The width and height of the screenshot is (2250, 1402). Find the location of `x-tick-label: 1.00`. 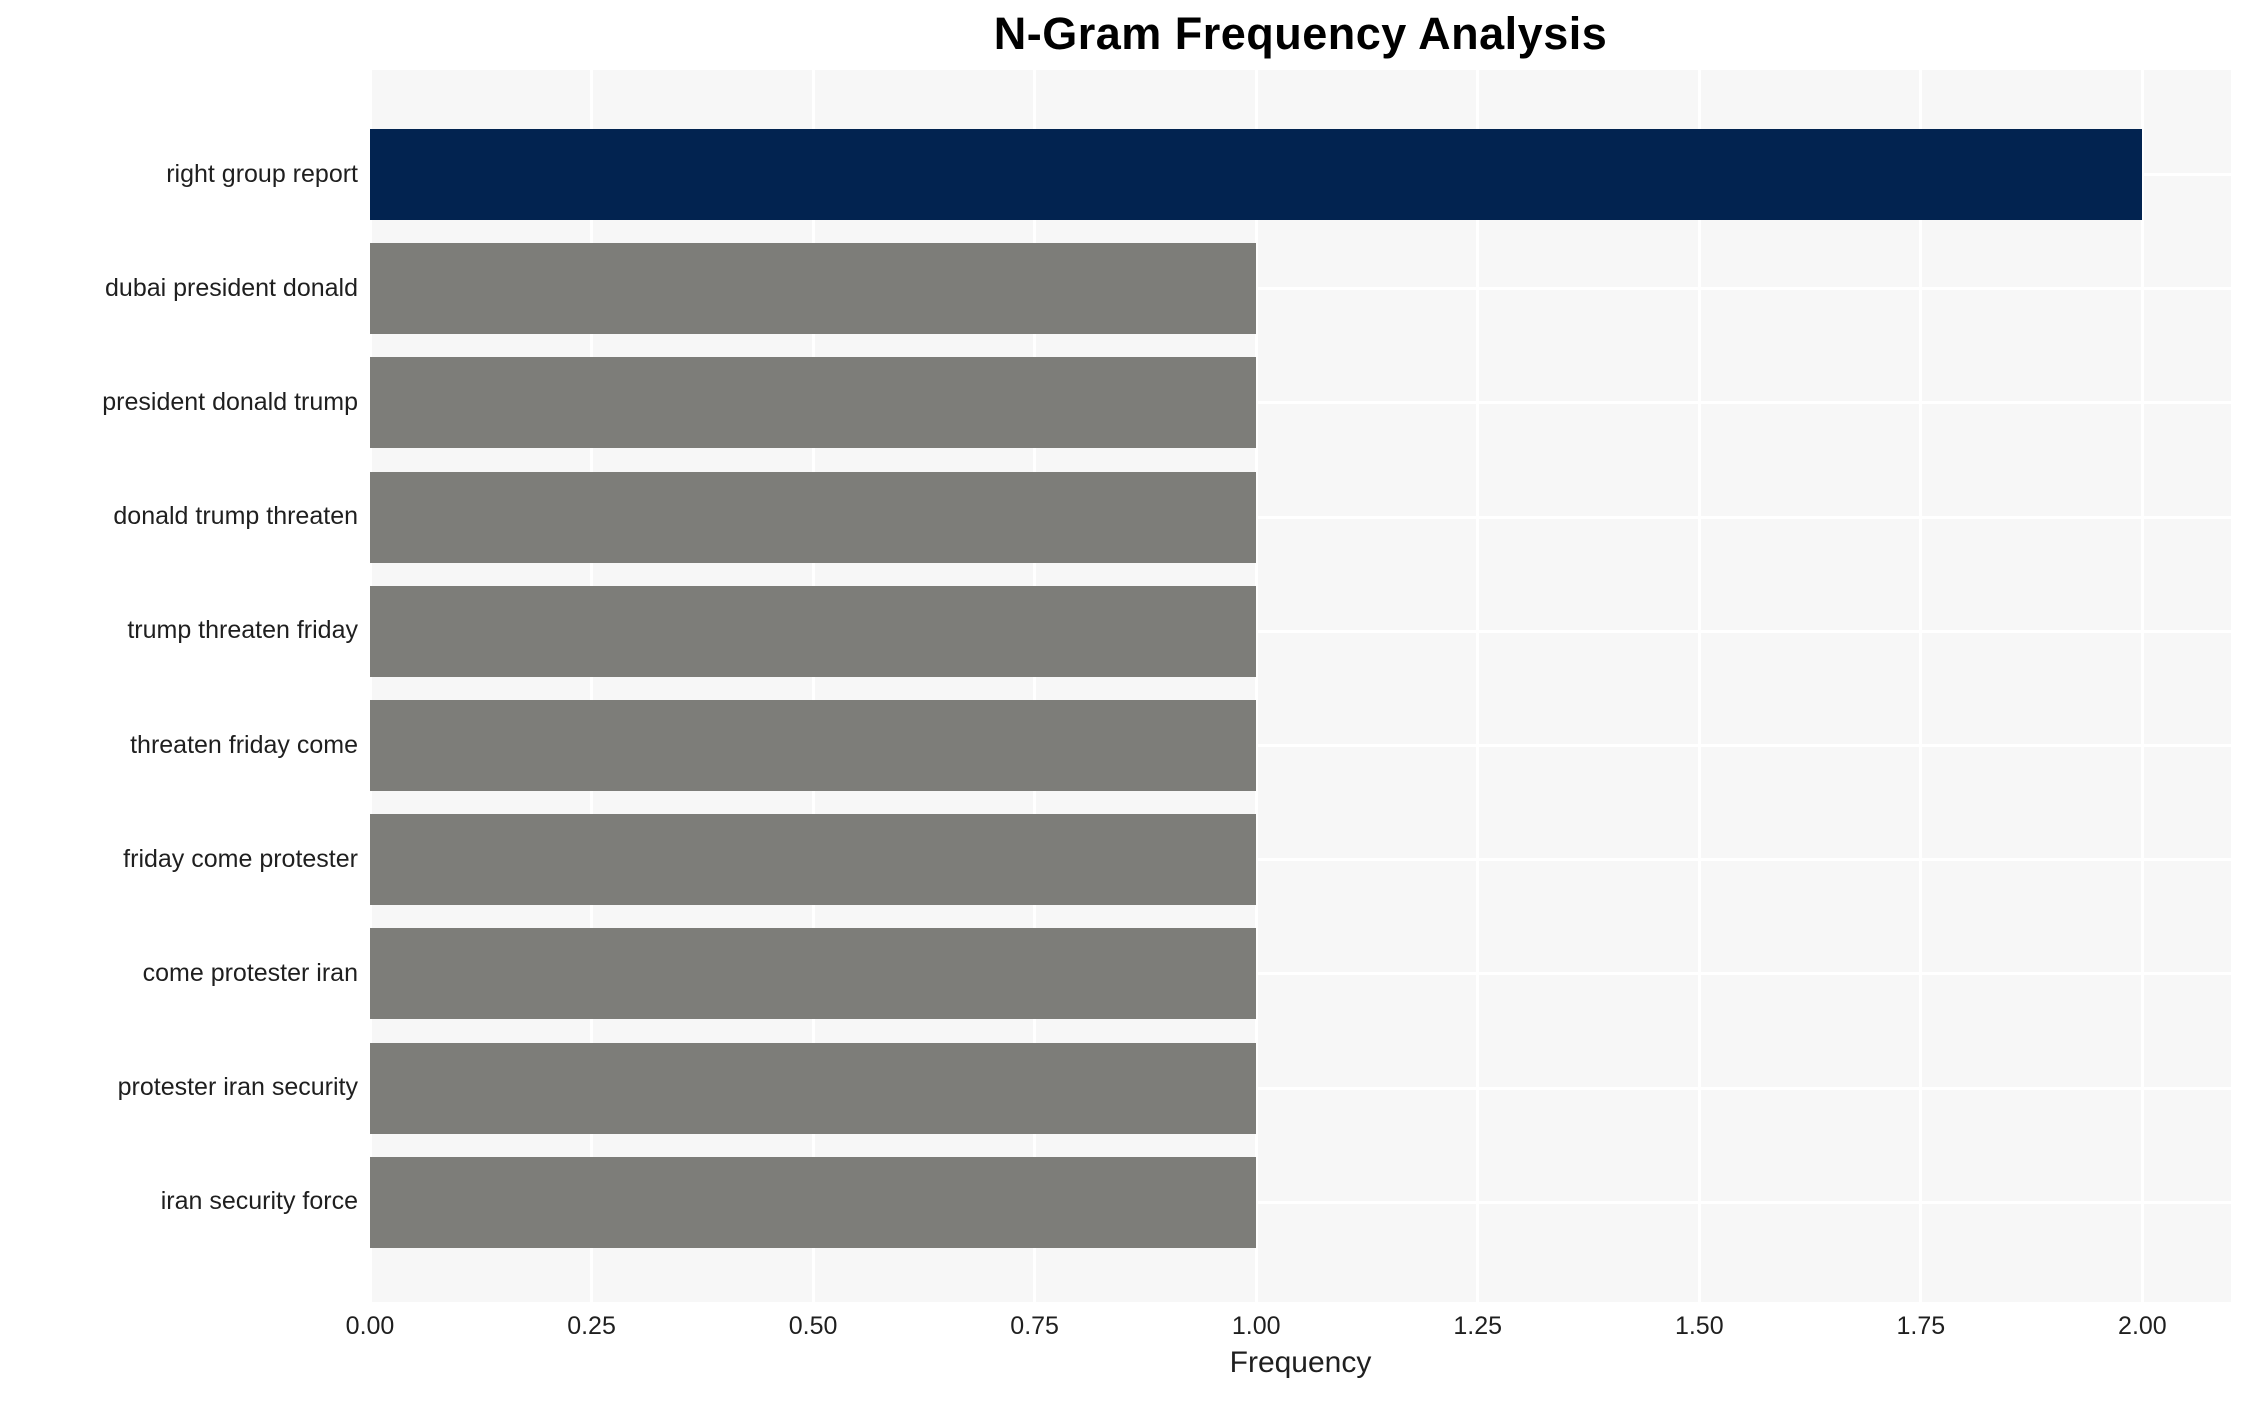

x-tick-label: 1.00 is located at coordinates (1256, 1326).